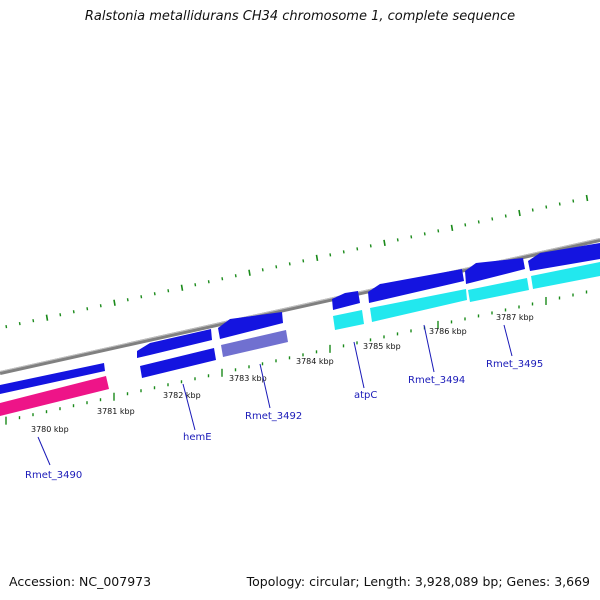  Describe the element at coordinates (448, 331) in the screenshot. I see `kbp-label: 3786 kbp` at that location.